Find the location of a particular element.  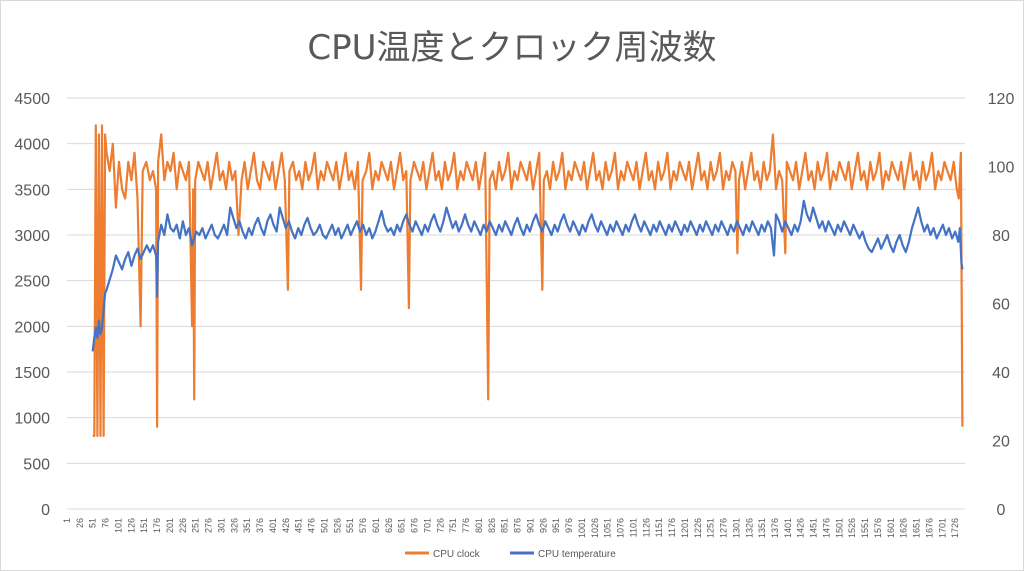

x-tick-label: 576 is located at coordinates (363, 525).